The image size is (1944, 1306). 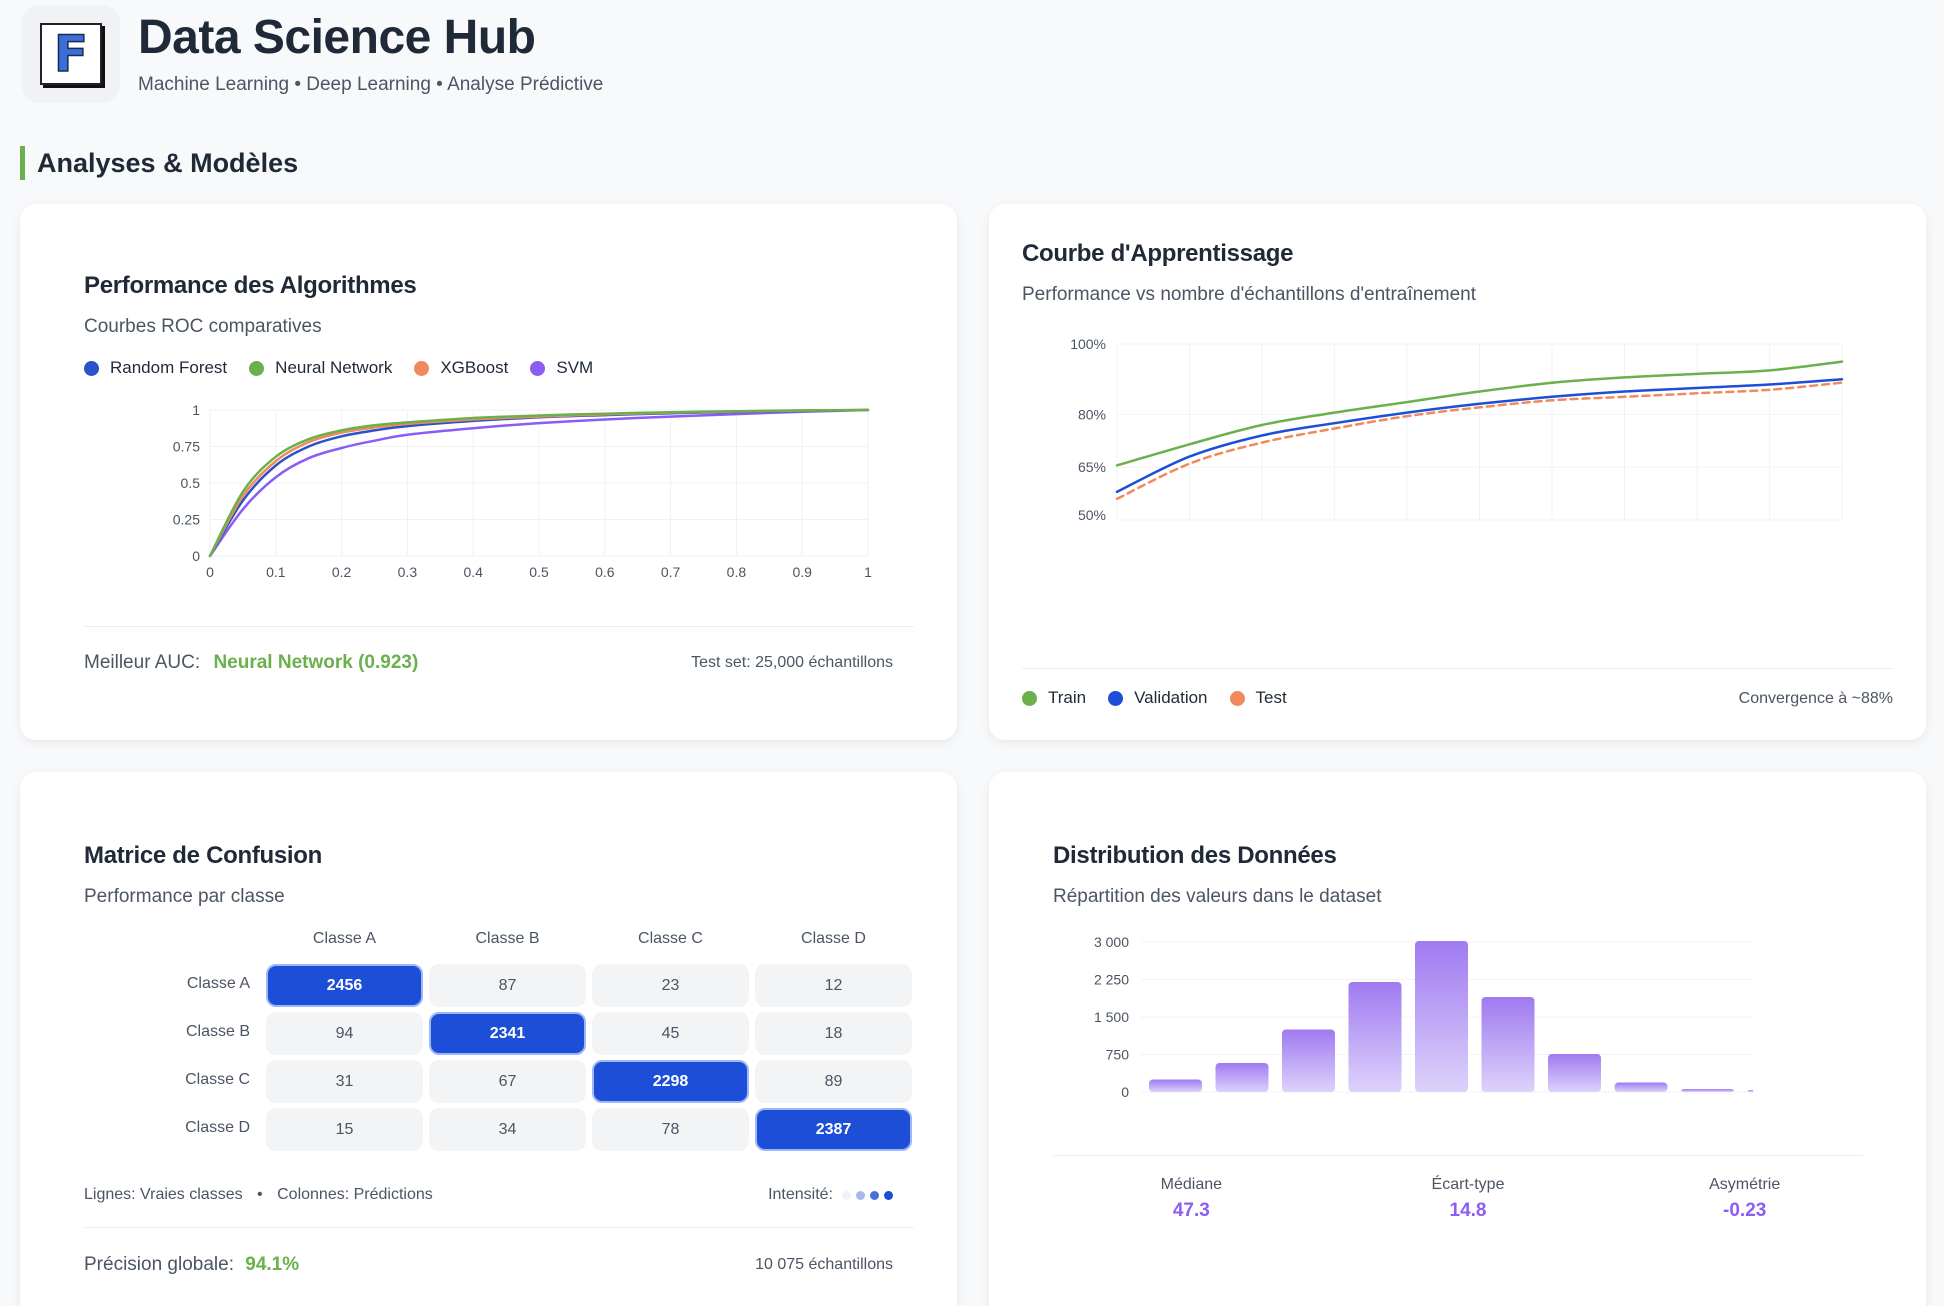 What do you see at coordinates (670, 1033) in the screenshot?
I see `matrix-cell: 45` at bounding box center [670, 1033].